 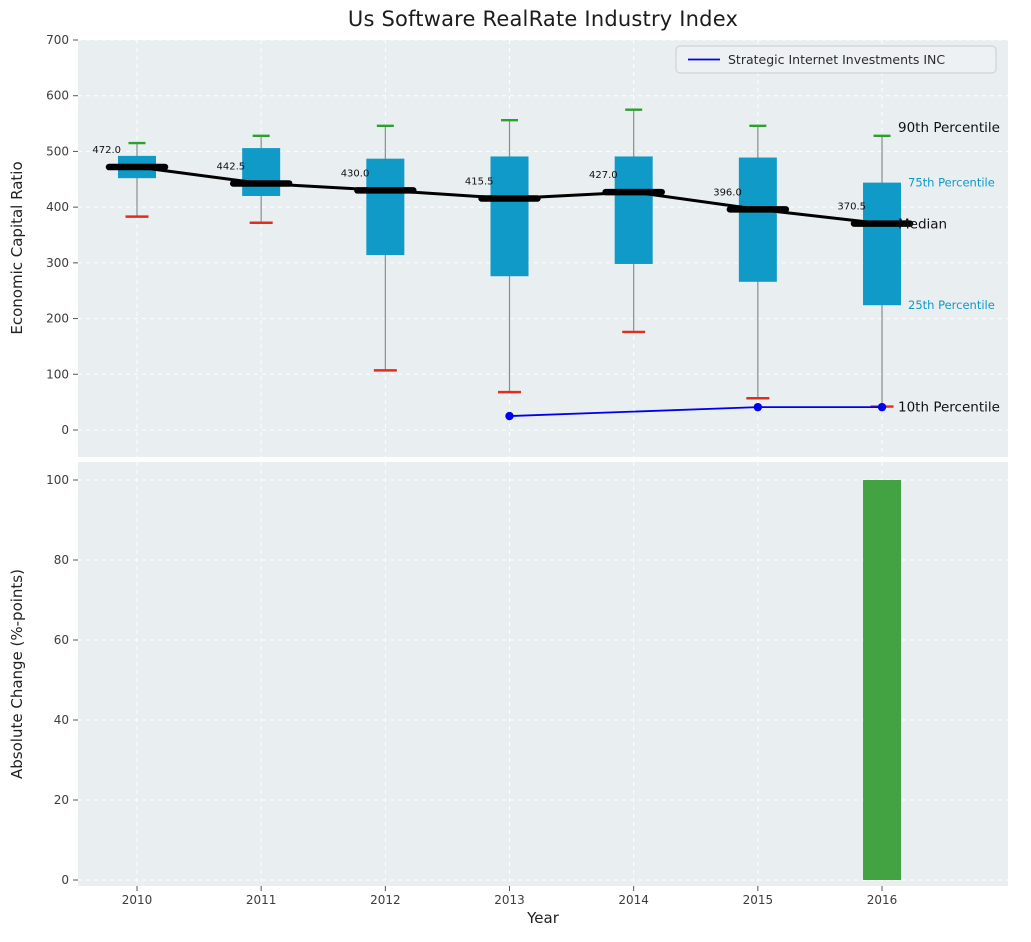 I want to click on svg-text: 40, so click(x=61, y=720).